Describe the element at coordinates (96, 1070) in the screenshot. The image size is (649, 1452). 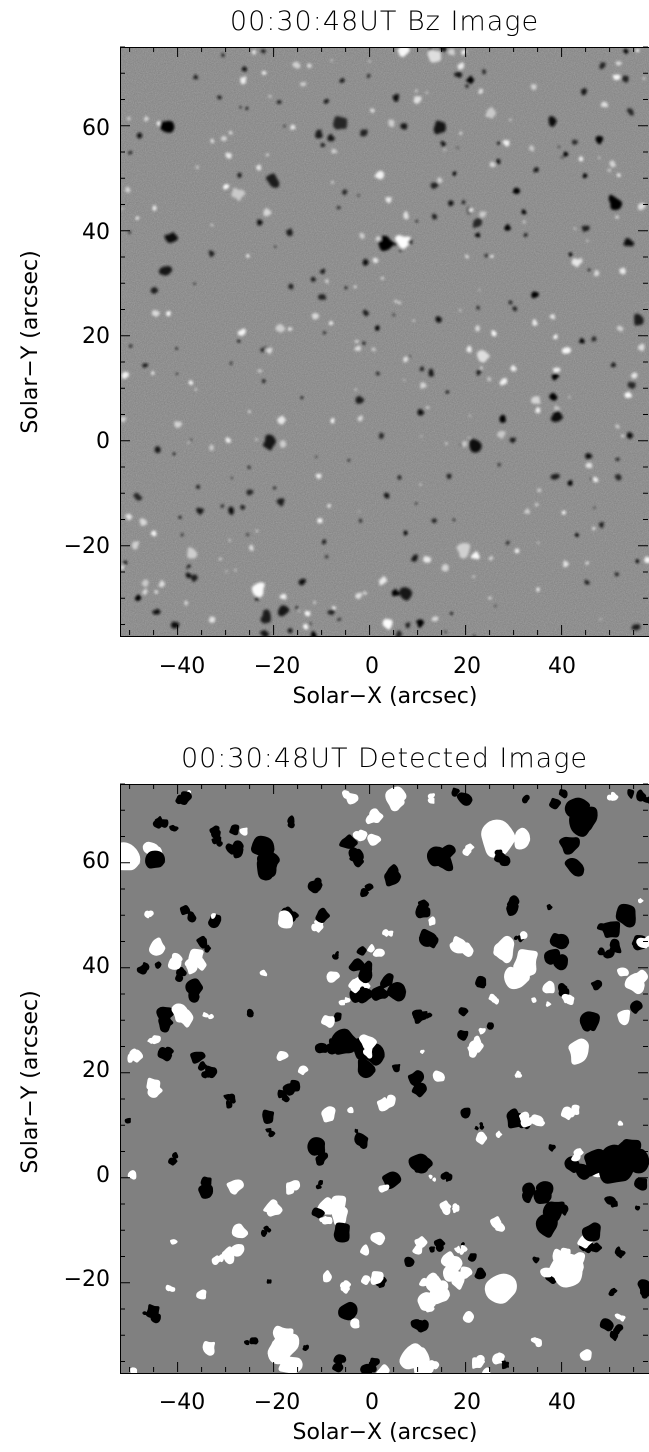
I see `y-tick-label: 20` at that location.